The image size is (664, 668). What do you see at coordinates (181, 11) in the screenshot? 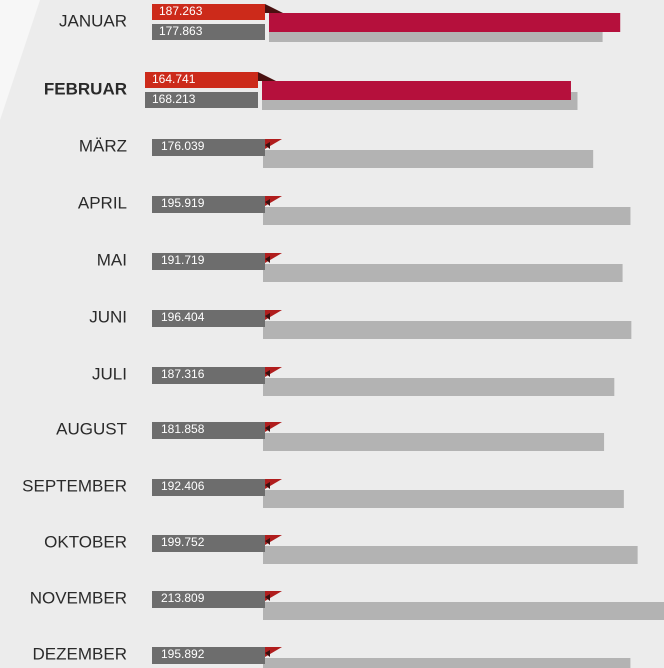
I see `red-value-label: 187.263` at bounding box center [181, 11].